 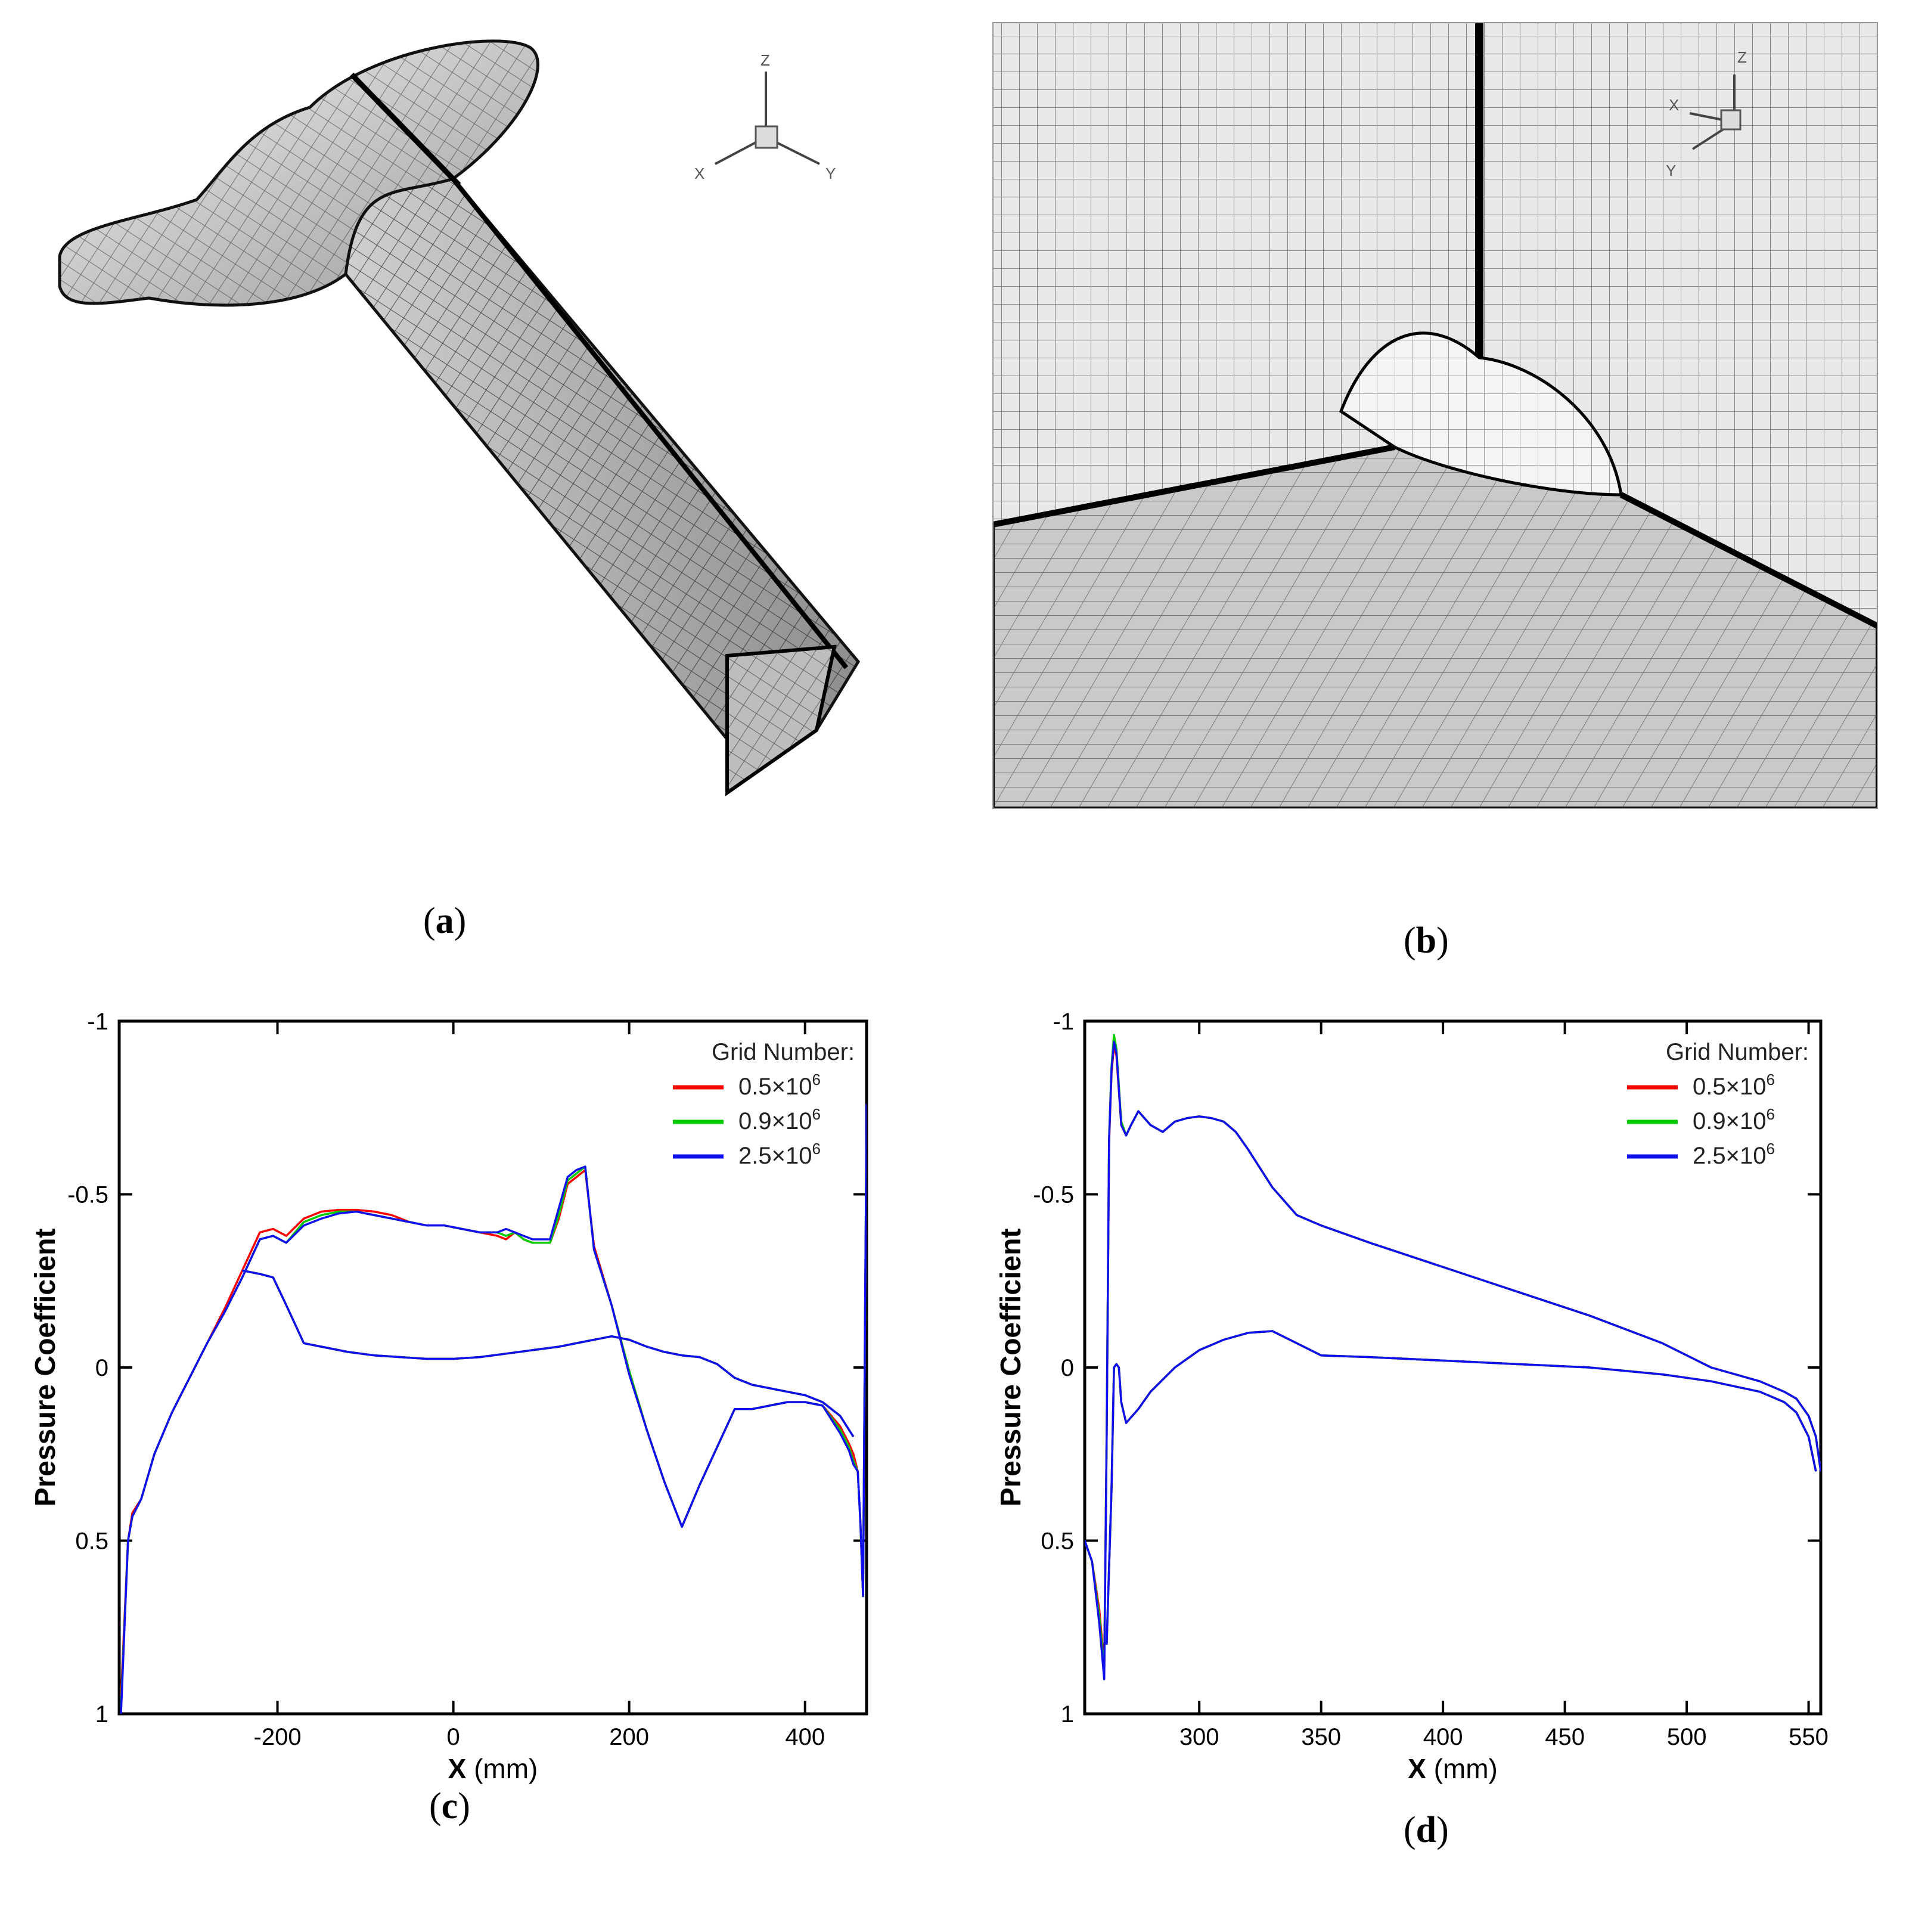 What do you see at coordinates (444, 921) in the screenshot?
I see `panel-label-a: (a)` at bounding box center [444, 921].